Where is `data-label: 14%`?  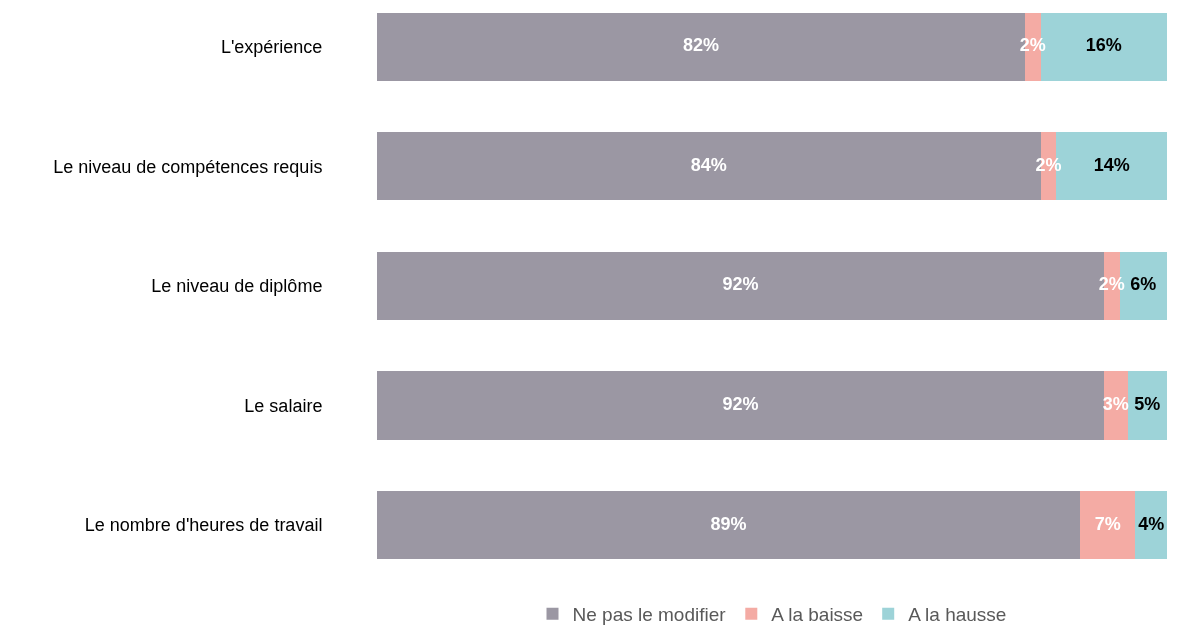 data-label: 14% is located at coordinates (1111, 164).